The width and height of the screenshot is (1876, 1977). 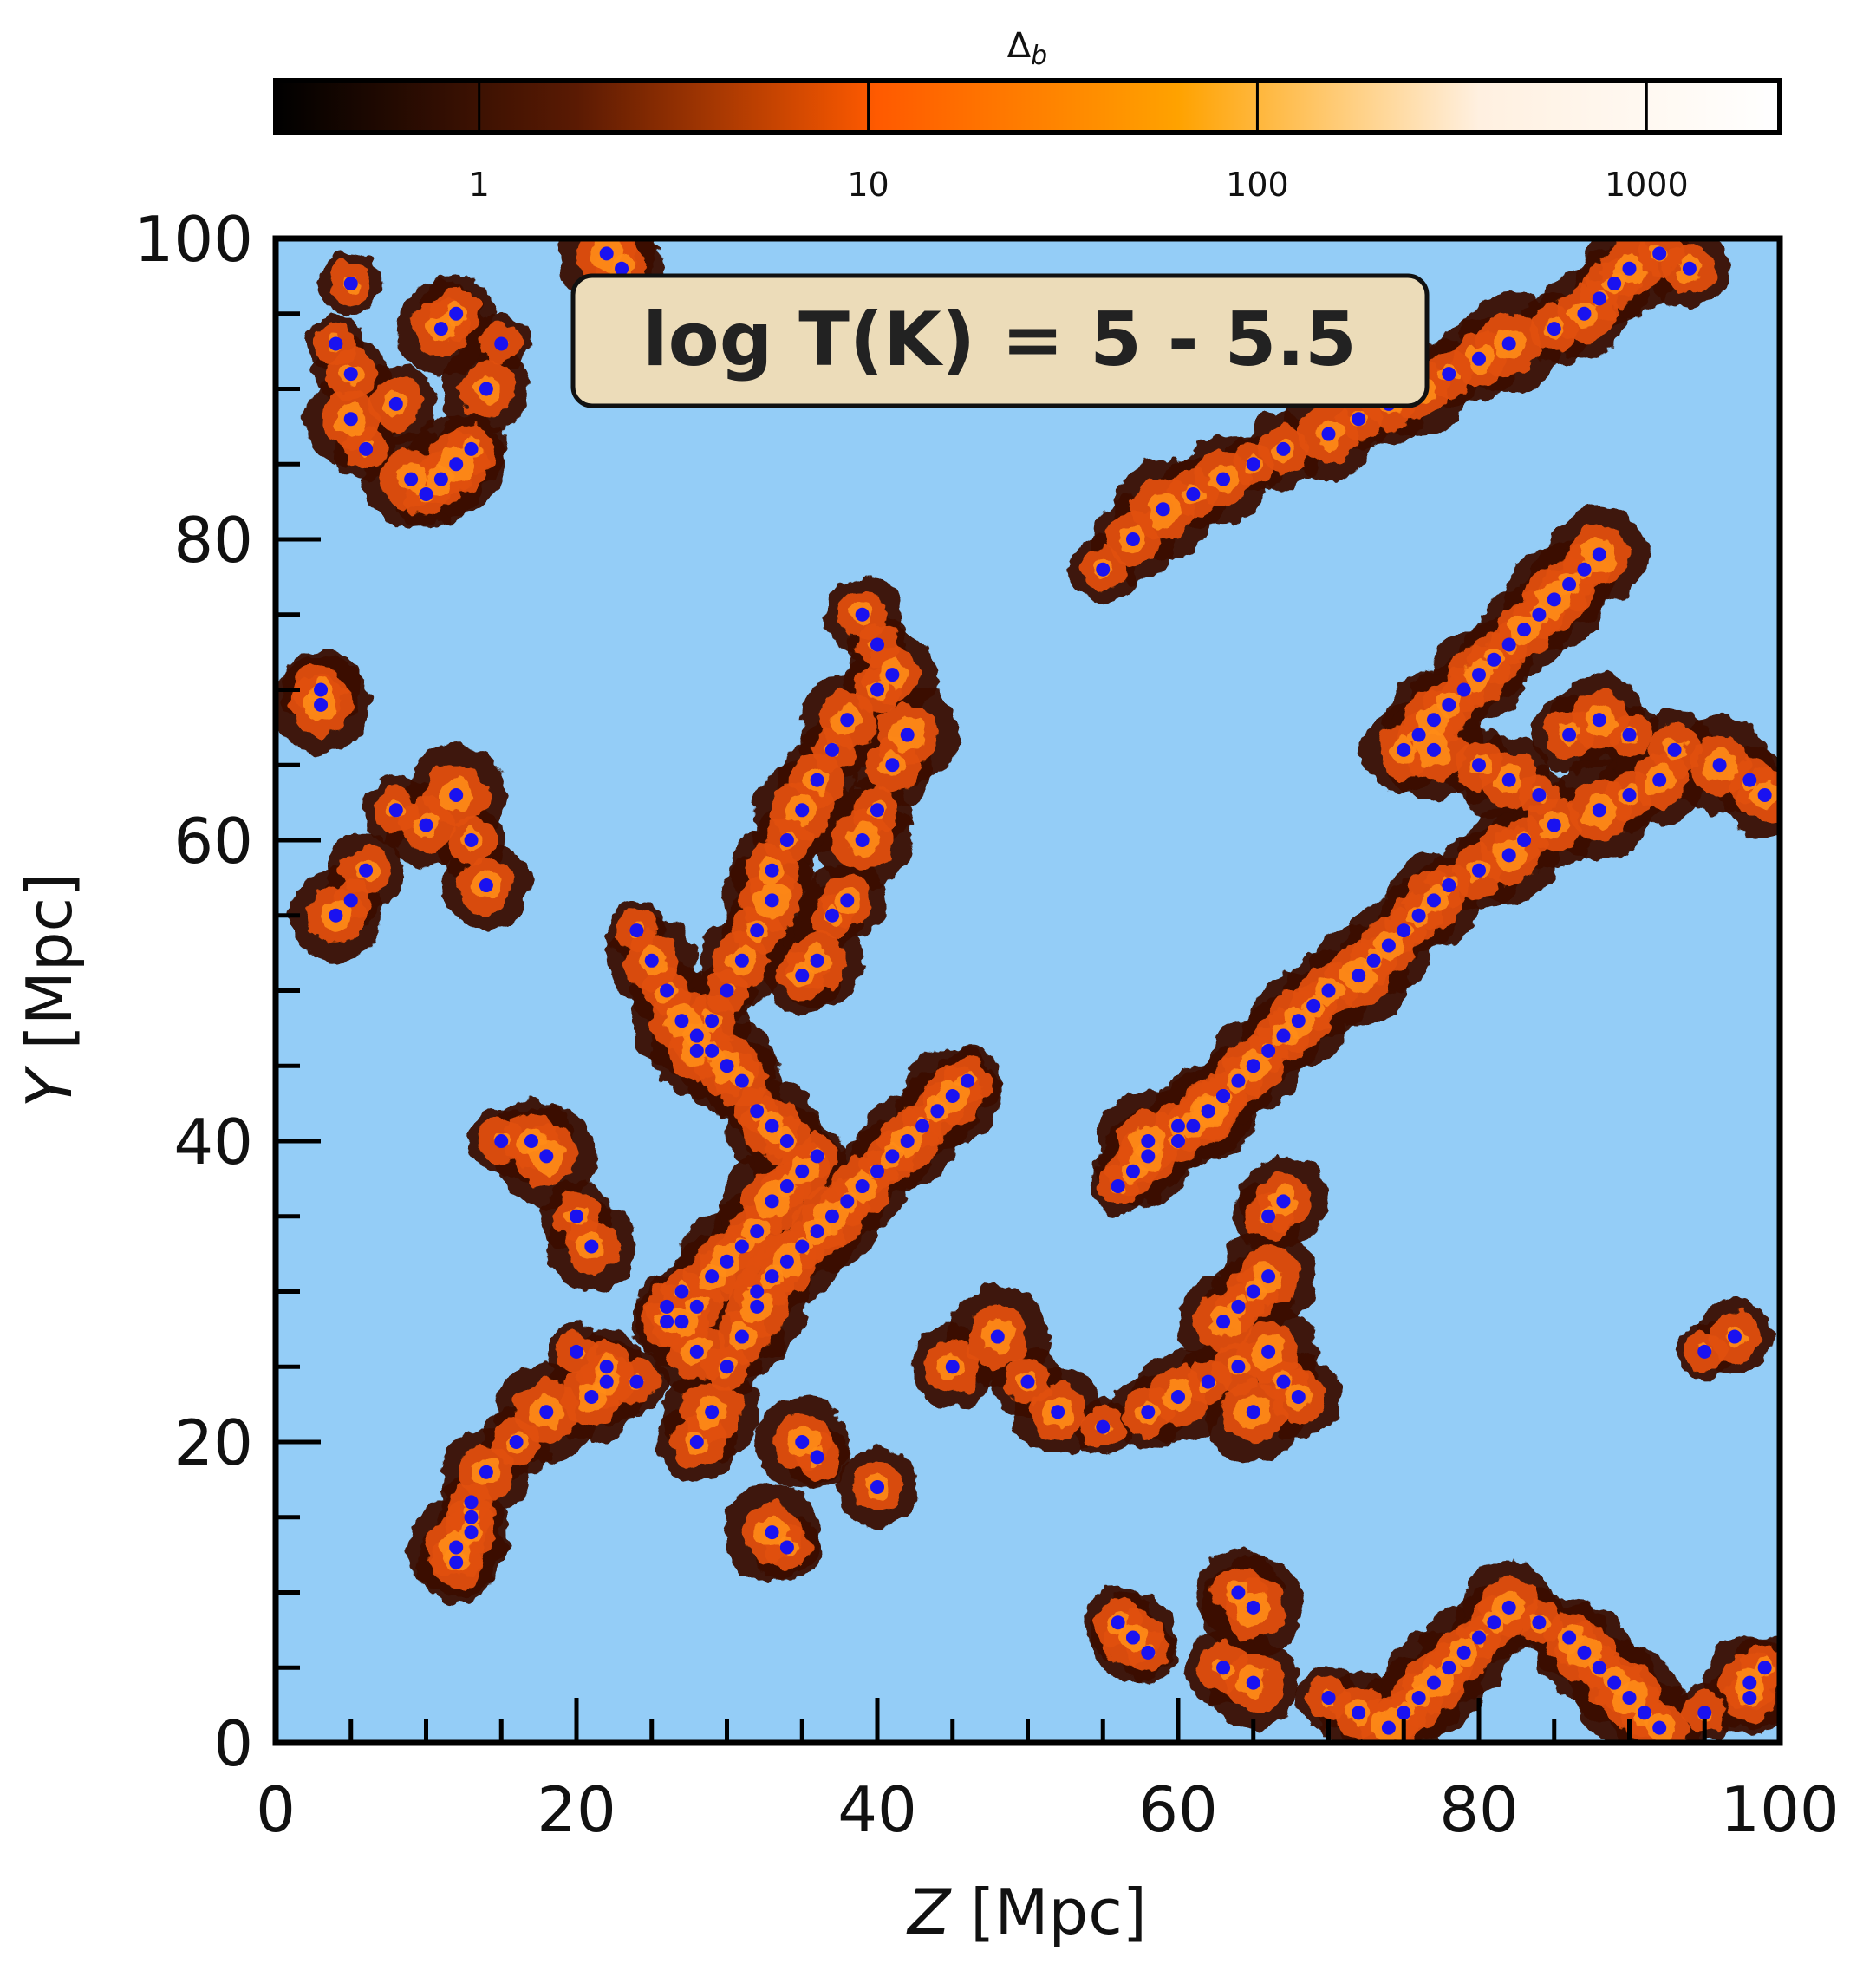 What do you see at coordinates (50, 990) in the screenshot?
I see `y-axis-label: Y [Mpc]` at bounding box center [50, 990].